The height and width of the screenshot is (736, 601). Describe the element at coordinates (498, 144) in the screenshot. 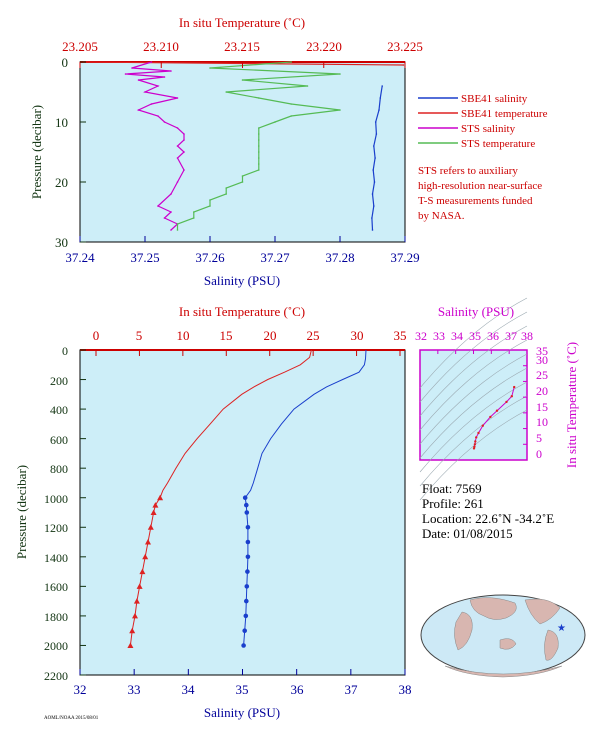

I see `legend-label: STS temperature` at that location.